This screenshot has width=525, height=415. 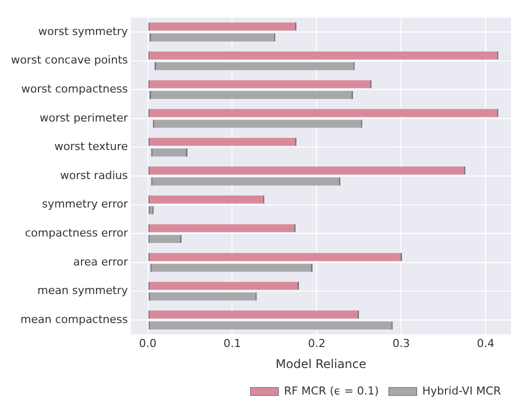 I want to click on y-tick-label: symmetry error, so click(x=85, y=204).